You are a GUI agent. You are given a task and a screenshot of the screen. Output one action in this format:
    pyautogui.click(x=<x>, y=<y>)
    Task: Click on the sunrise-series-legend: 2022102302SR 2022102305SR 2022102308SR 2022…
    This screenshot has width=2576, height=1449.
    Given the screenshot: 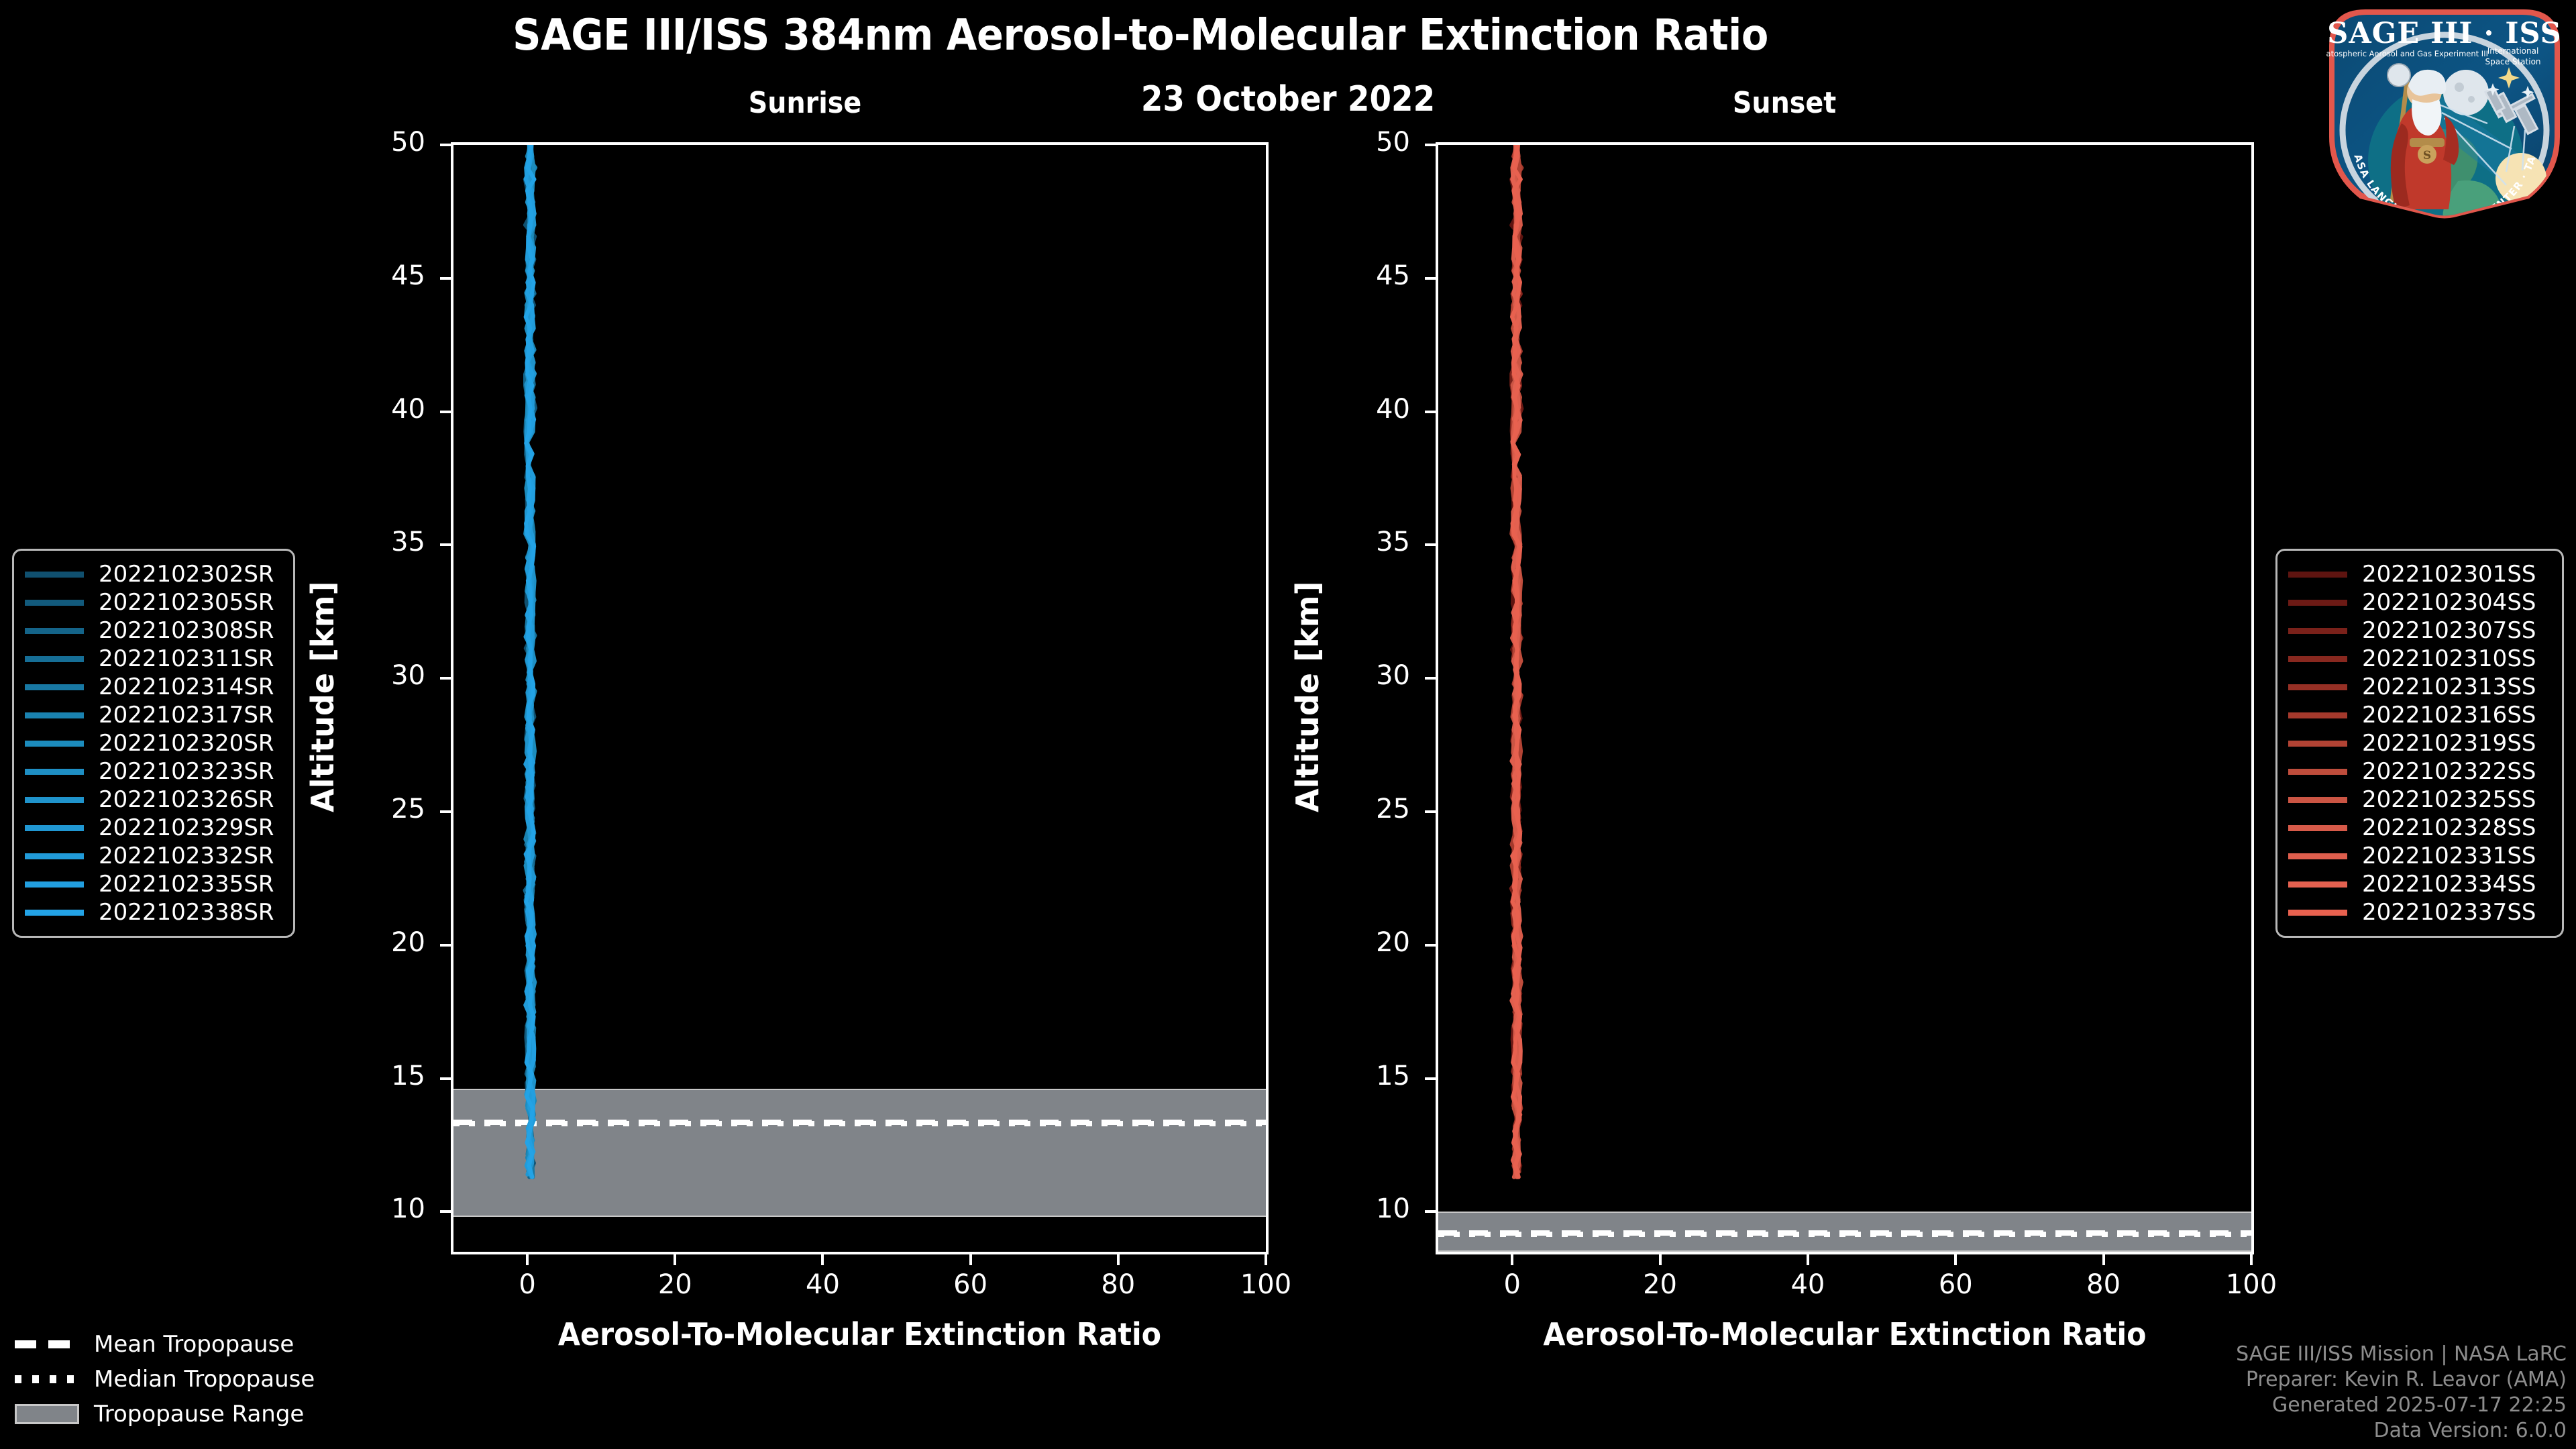 What is the action you would take?
    pyautogui.click(x=153, y=743)
    